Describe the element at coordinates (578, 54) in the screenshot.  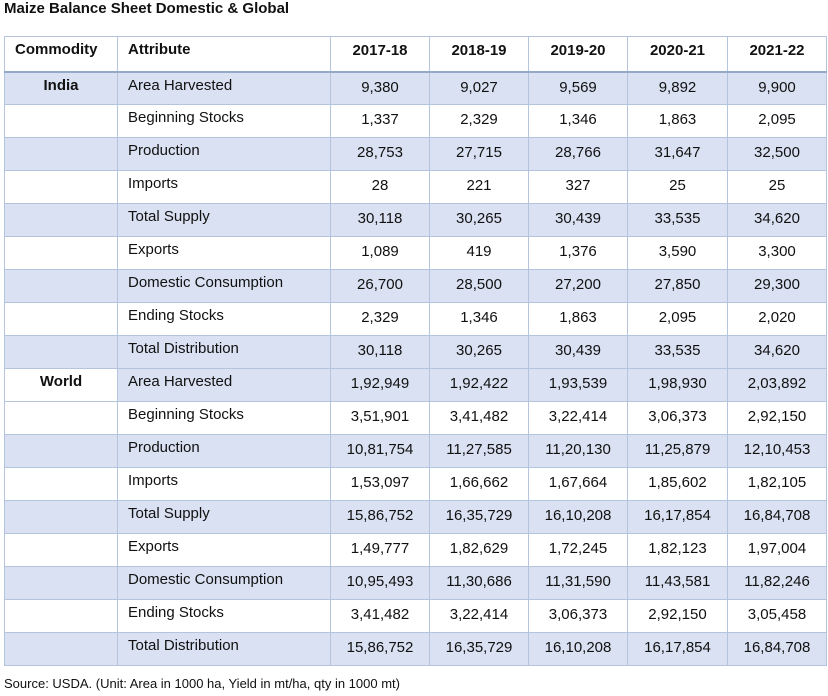
I see `column-header: 2019-20` at that location.